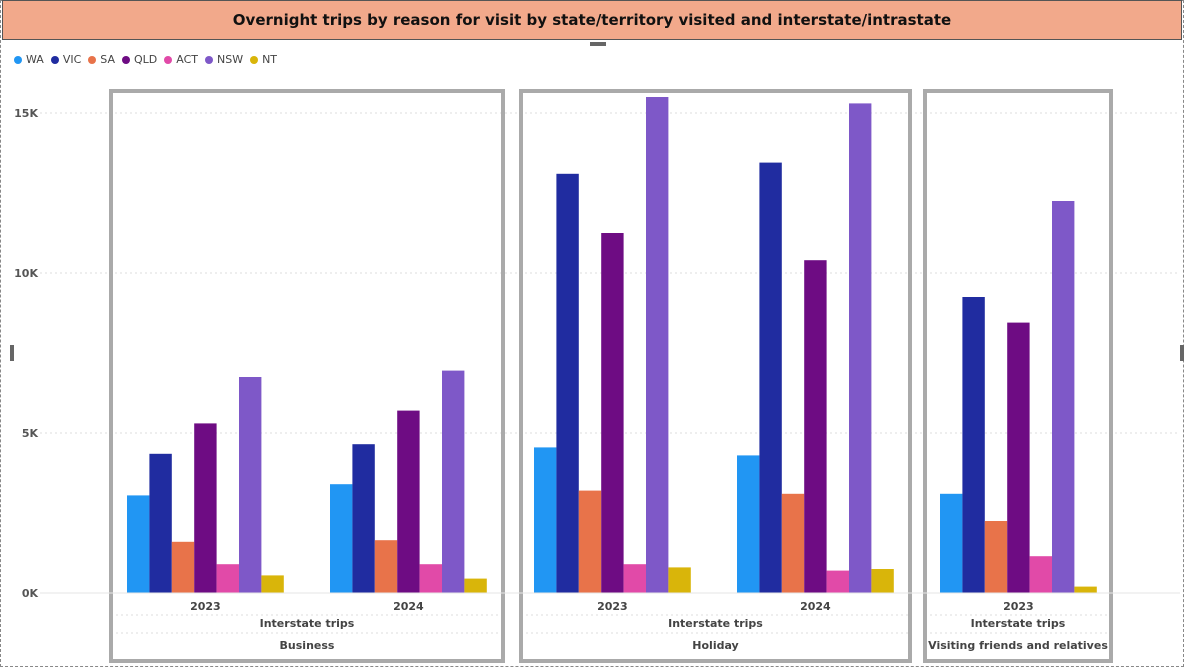 The image size is (1186, 669). Describe the element at coordinates (475, 585) in the screenshot. I see `bar-business-2024-nt` at that location.